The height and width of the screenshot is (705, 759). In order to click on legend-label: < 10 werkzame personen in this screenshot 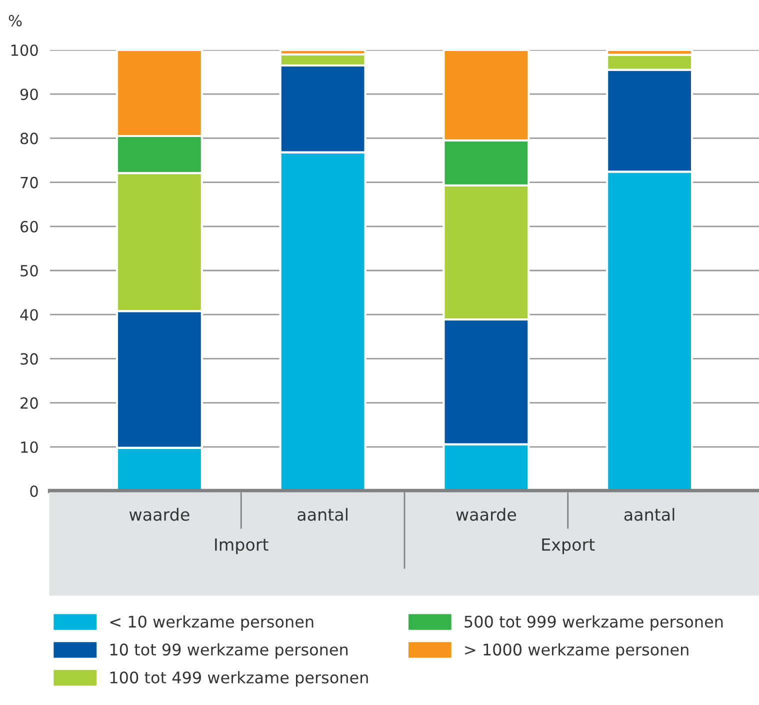, I will do `click(212, 623)`.